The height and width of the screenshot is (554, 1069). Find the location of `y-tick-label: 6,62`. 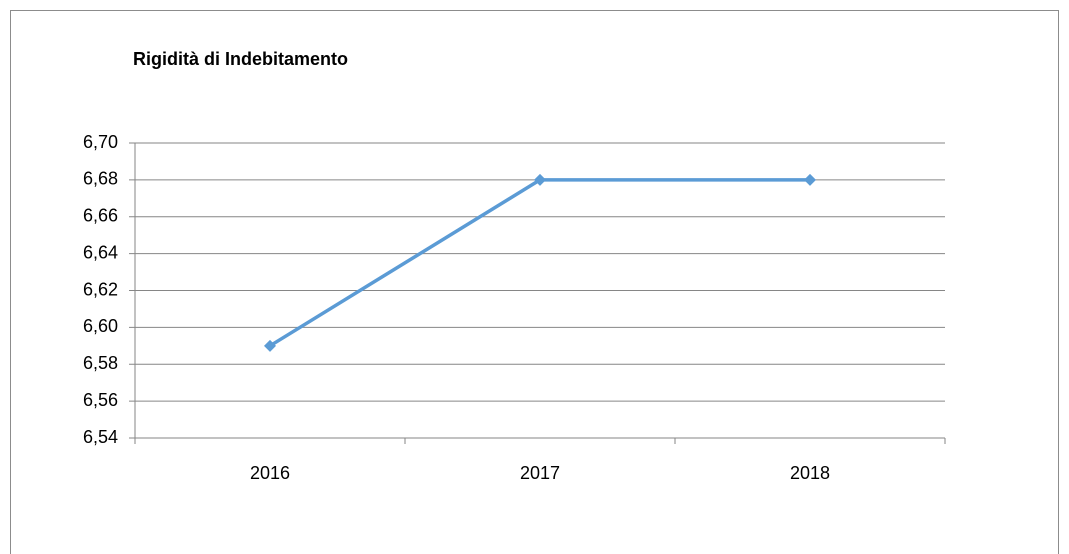

y-tick-label: 6,62 is located at coordinates (100, 289).